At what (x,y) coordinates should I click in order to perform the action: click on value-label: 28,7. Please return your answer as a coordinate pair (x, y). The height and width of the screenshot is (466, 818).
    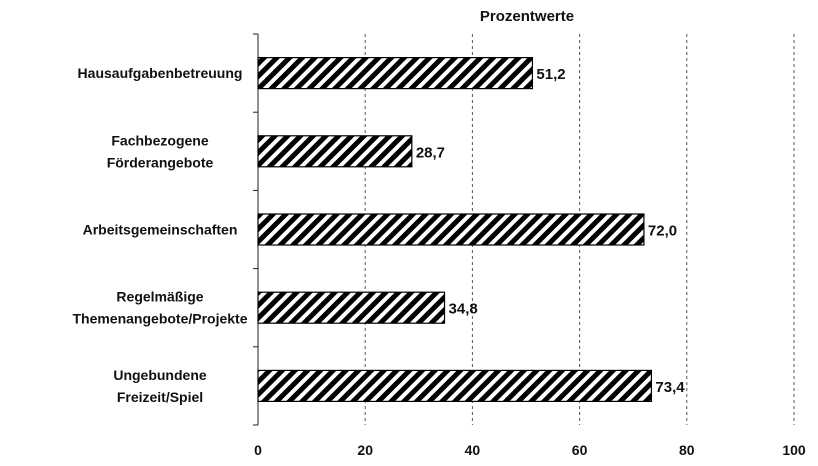
    Looking at the image, I should click on (430, 152).